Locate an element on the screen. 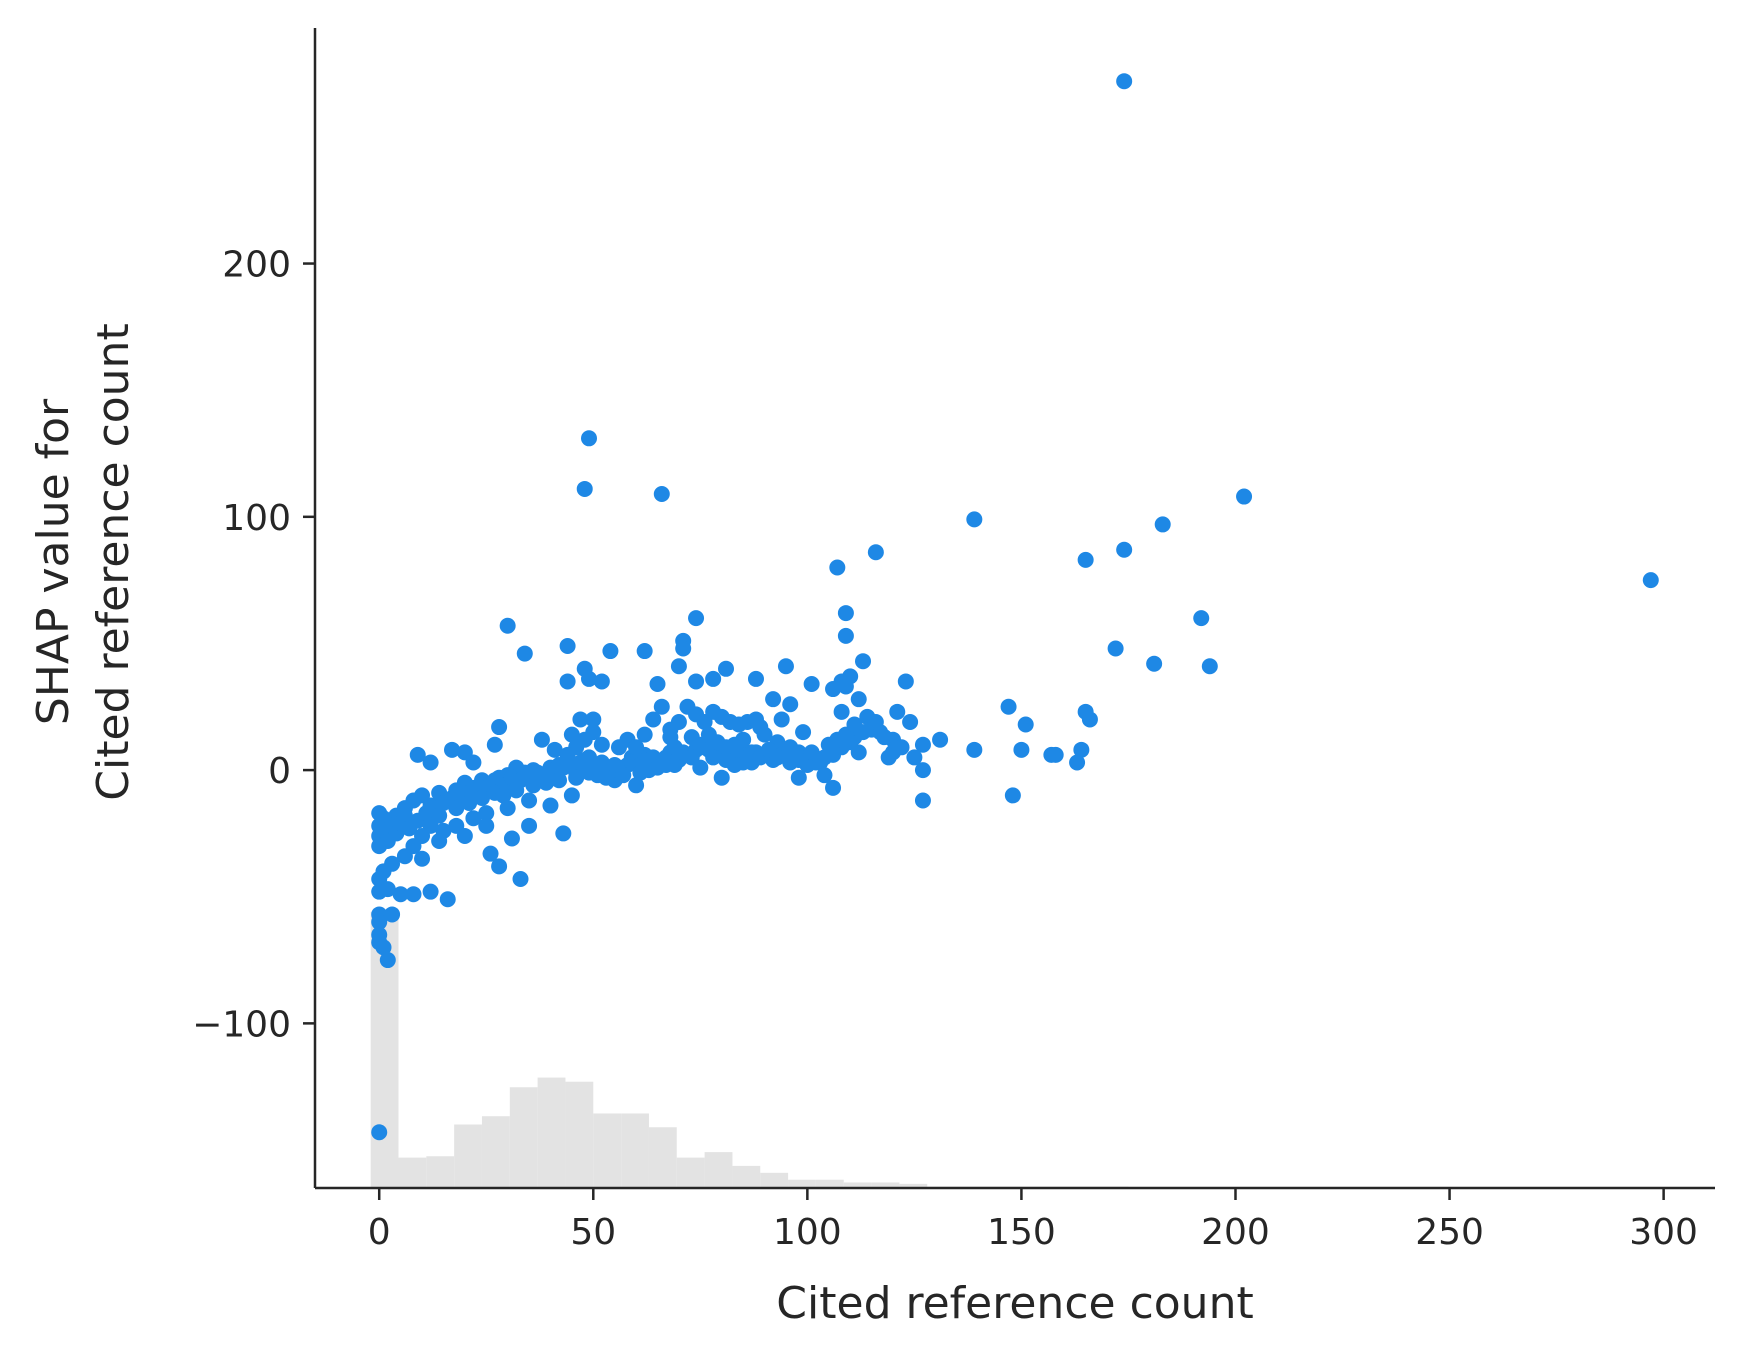 The image size is (1738, 1357). x-tick-label: 150 is located at coordinates (1021, 1232).